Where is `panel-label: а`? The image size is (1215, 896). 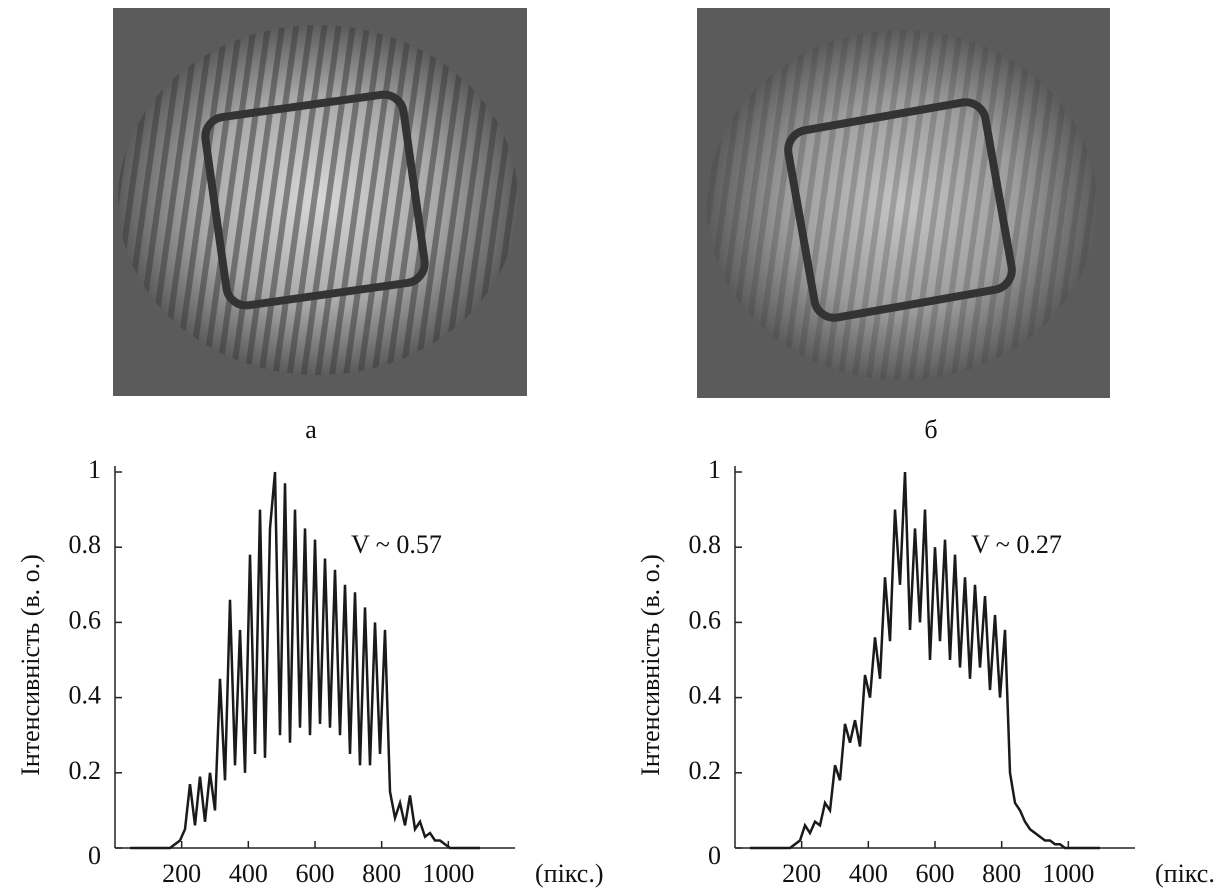 panel-label: а is located at coordinates (311, 429).